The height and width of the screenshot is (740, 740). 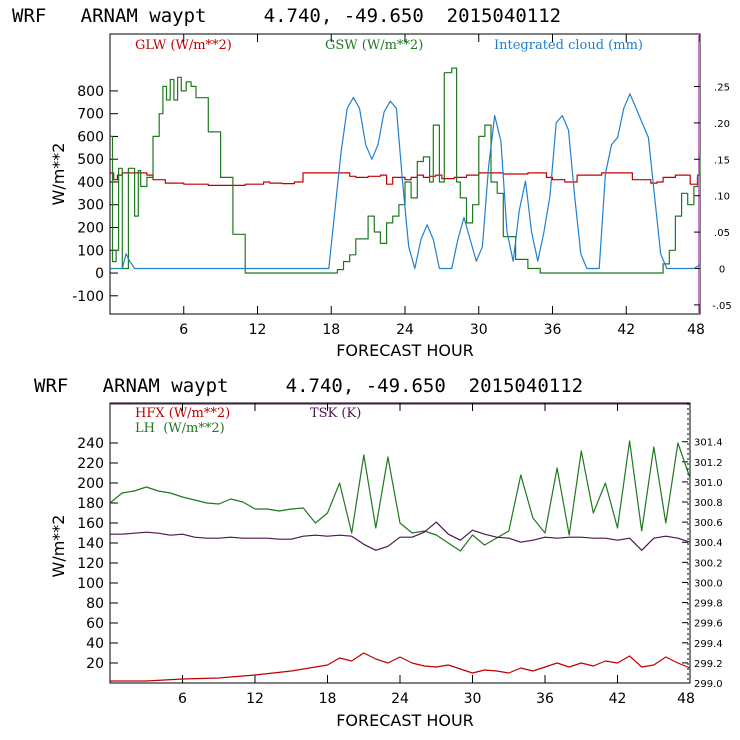 I want to click on right-tick-label: 299.0, so click(x=708, y=684).